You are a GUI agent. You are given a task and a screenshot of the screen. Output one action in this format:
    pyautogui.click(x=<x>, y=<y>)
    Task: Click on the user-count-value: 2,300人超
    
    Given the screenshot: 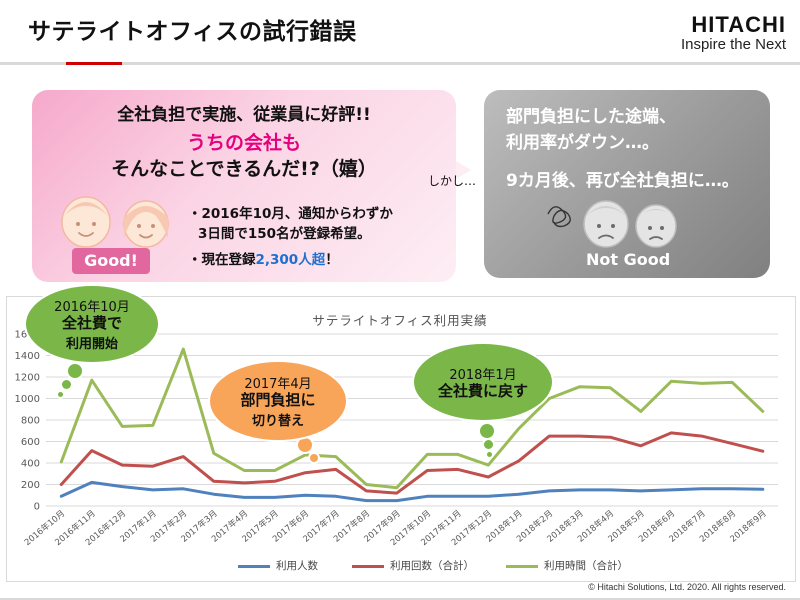 What is the action you would take?
    pyautogui.click(x=290, y=260)
    